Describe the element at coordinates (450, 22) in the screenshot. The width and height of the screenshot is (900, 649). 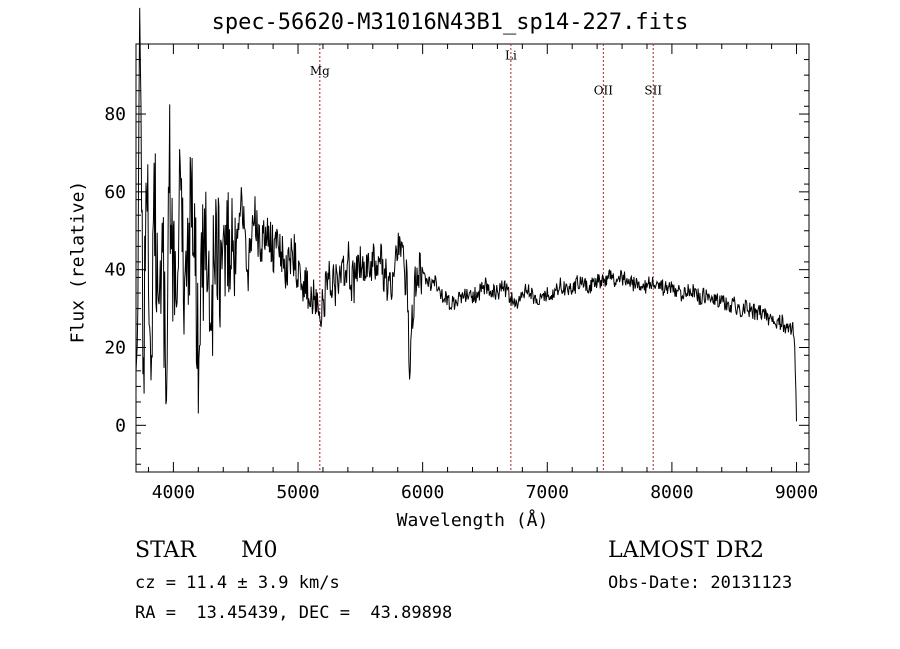
I see `chart-title: spec-56620-M31016N43B1_sp14-227.fits` at that location.